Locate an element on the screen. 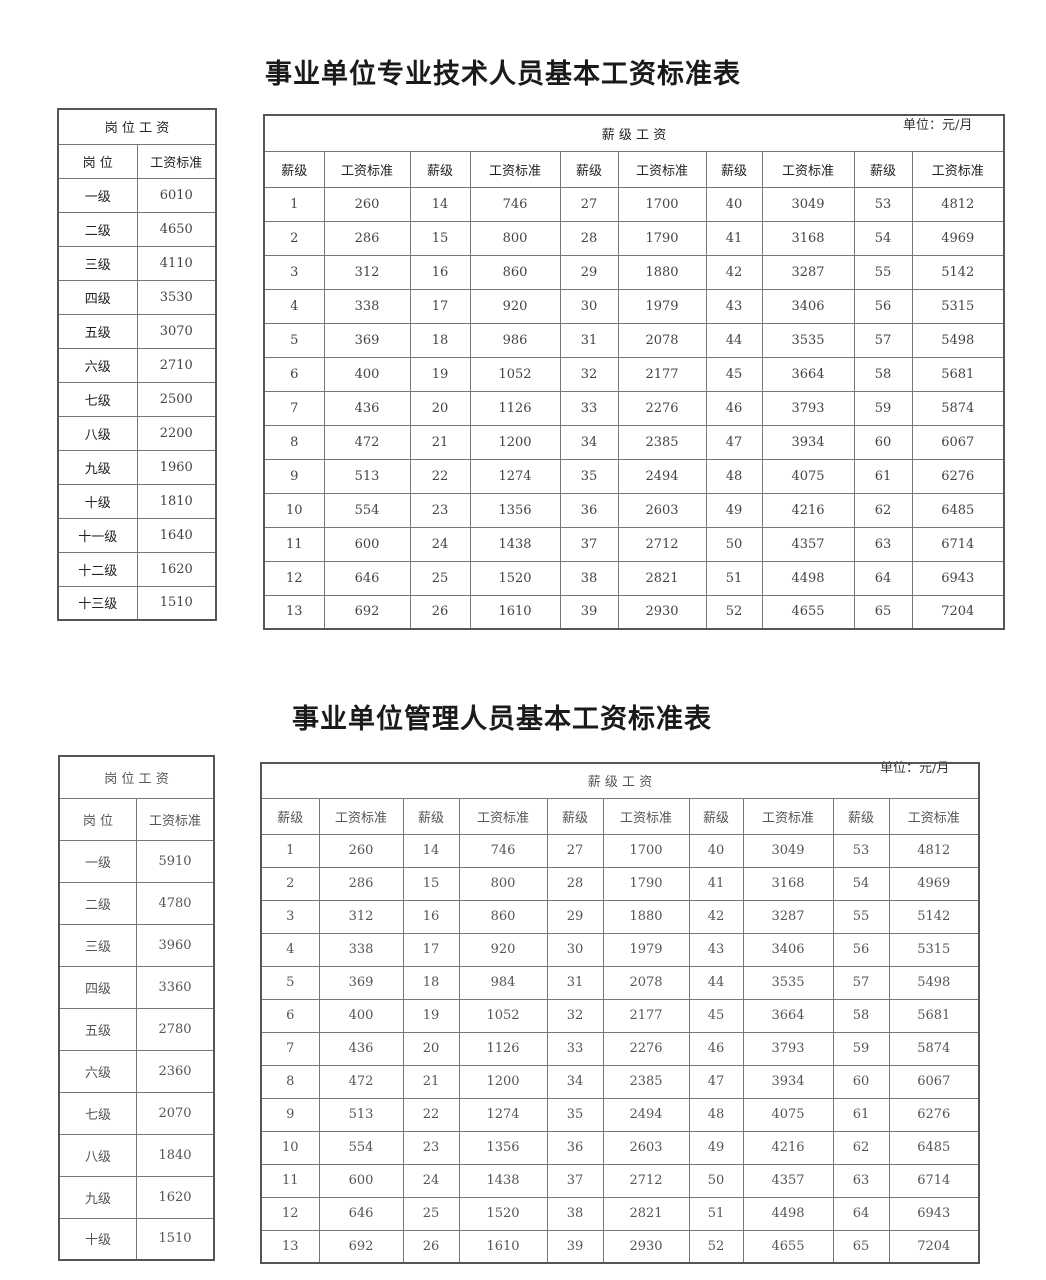  salary-value: 5315 is located at coordinates (958, 306).